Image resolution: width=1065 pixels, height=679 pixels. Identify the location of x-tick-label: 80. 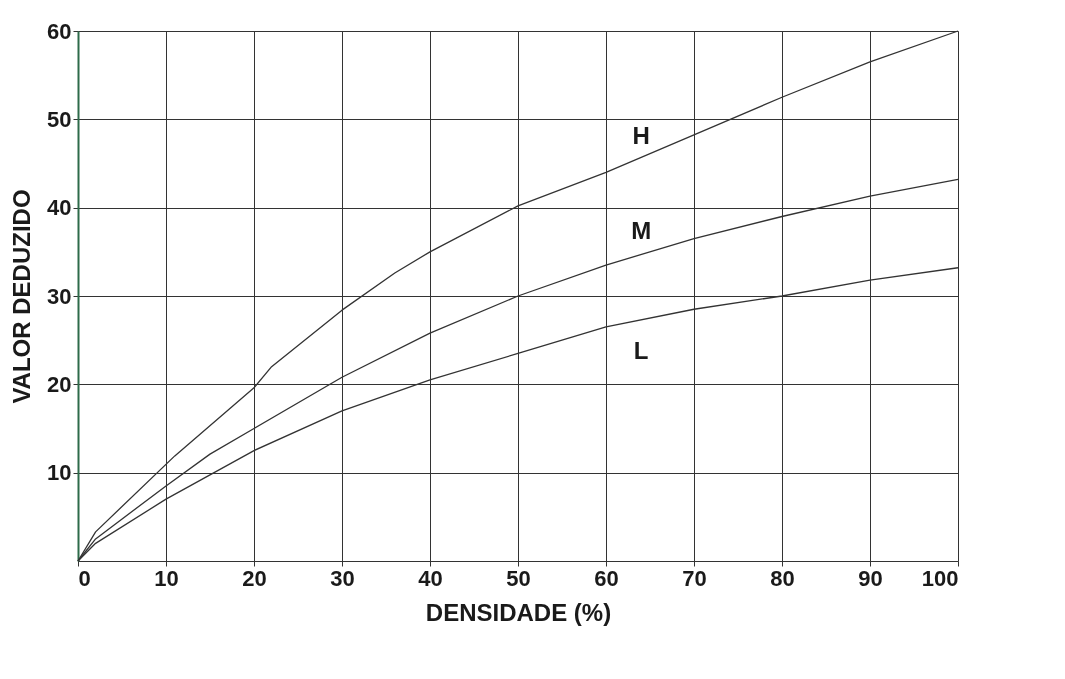
(782, 578).